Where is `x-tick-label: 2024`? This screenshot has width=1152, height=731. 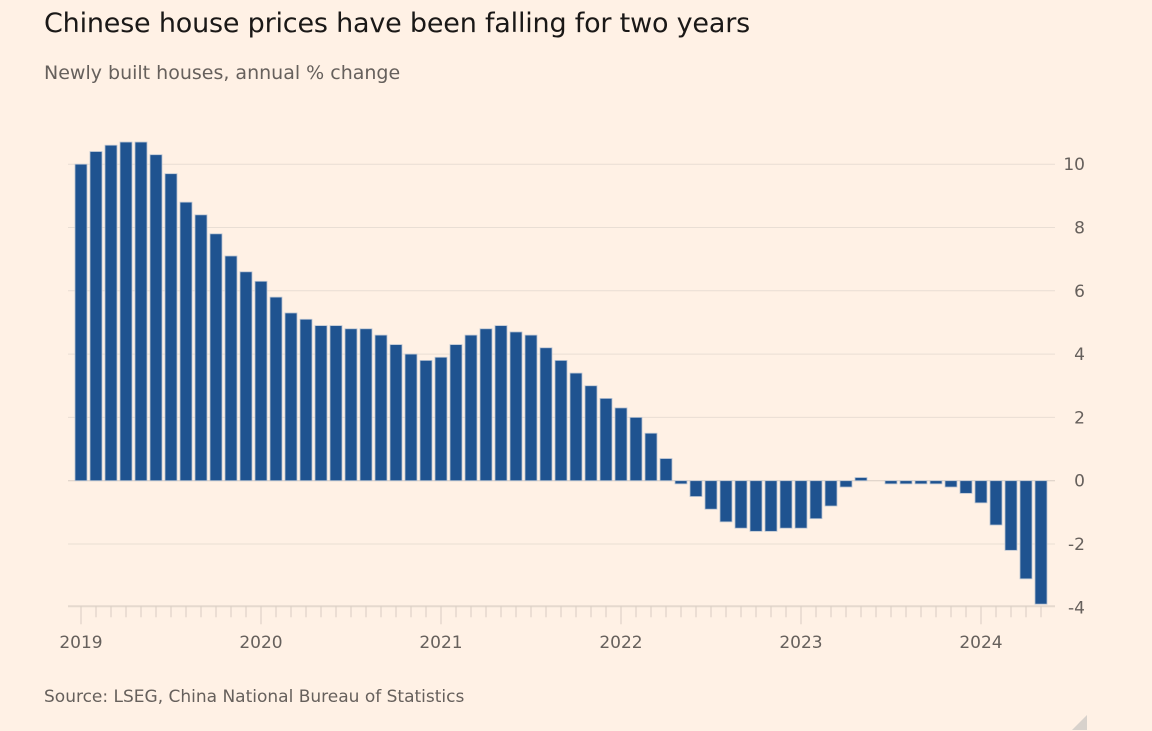 x-tick-label: 2024 is located at coordinates (980, 643).